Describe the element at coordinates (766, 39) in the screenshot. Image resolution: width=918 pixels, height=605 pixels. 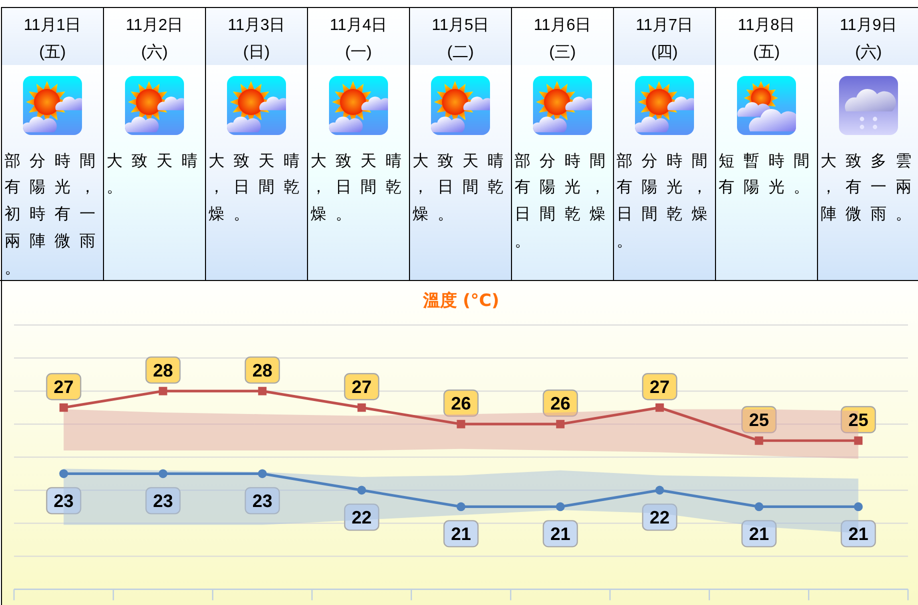
I see `category-label: 11月8日 (五)` at that location.